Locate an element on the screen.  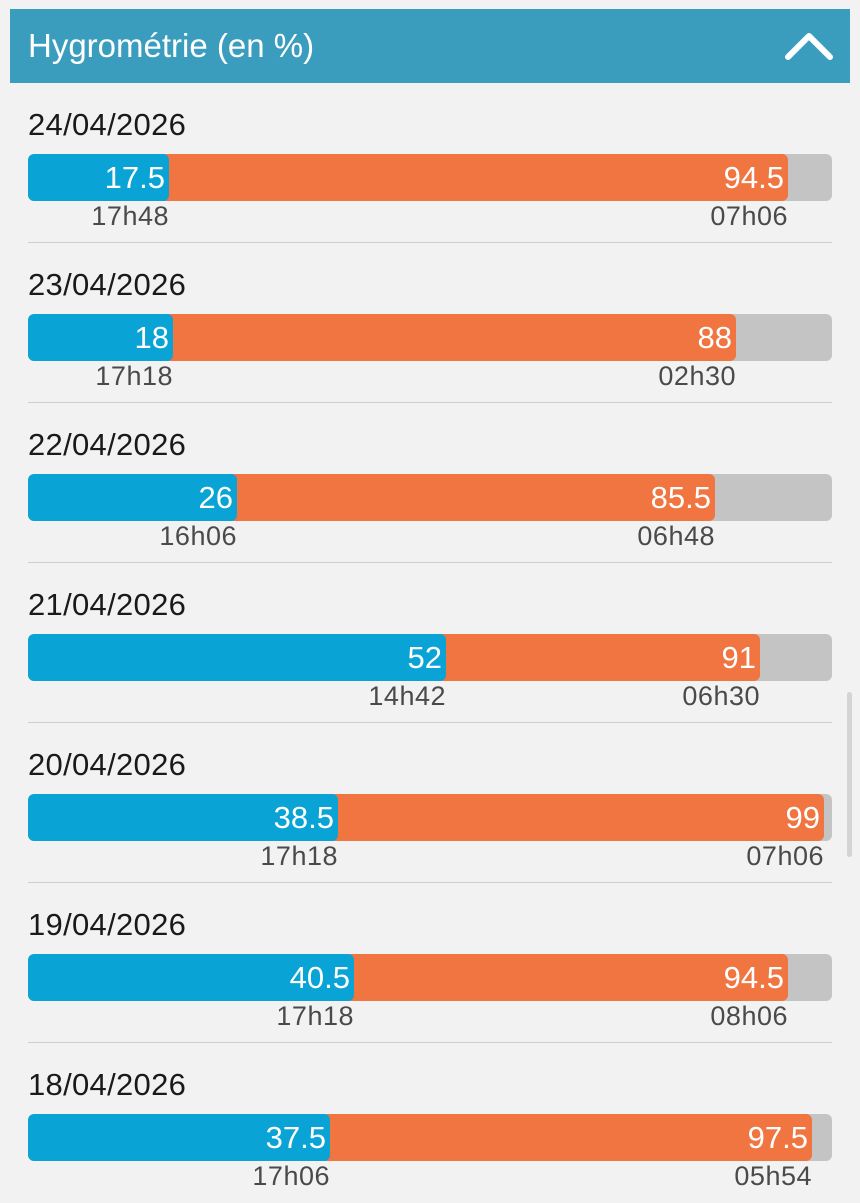
min-humidity-value: 38.5 is located at coordinates (303, 817).